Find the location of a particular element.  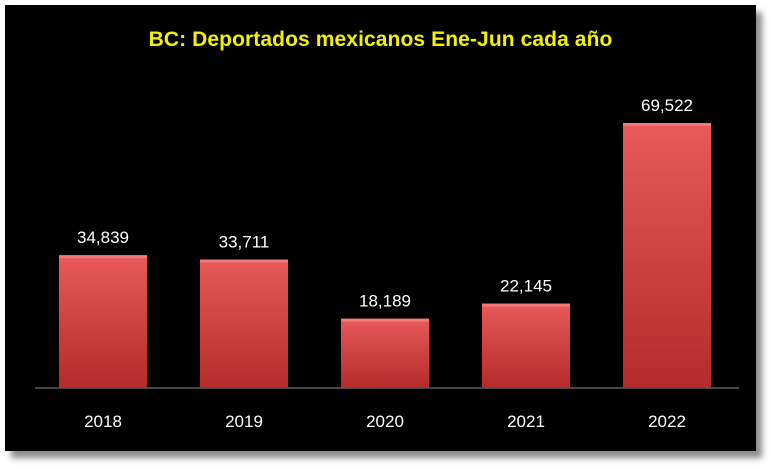

data-label-2019: 33,711 is located at coordinates (244, 242).